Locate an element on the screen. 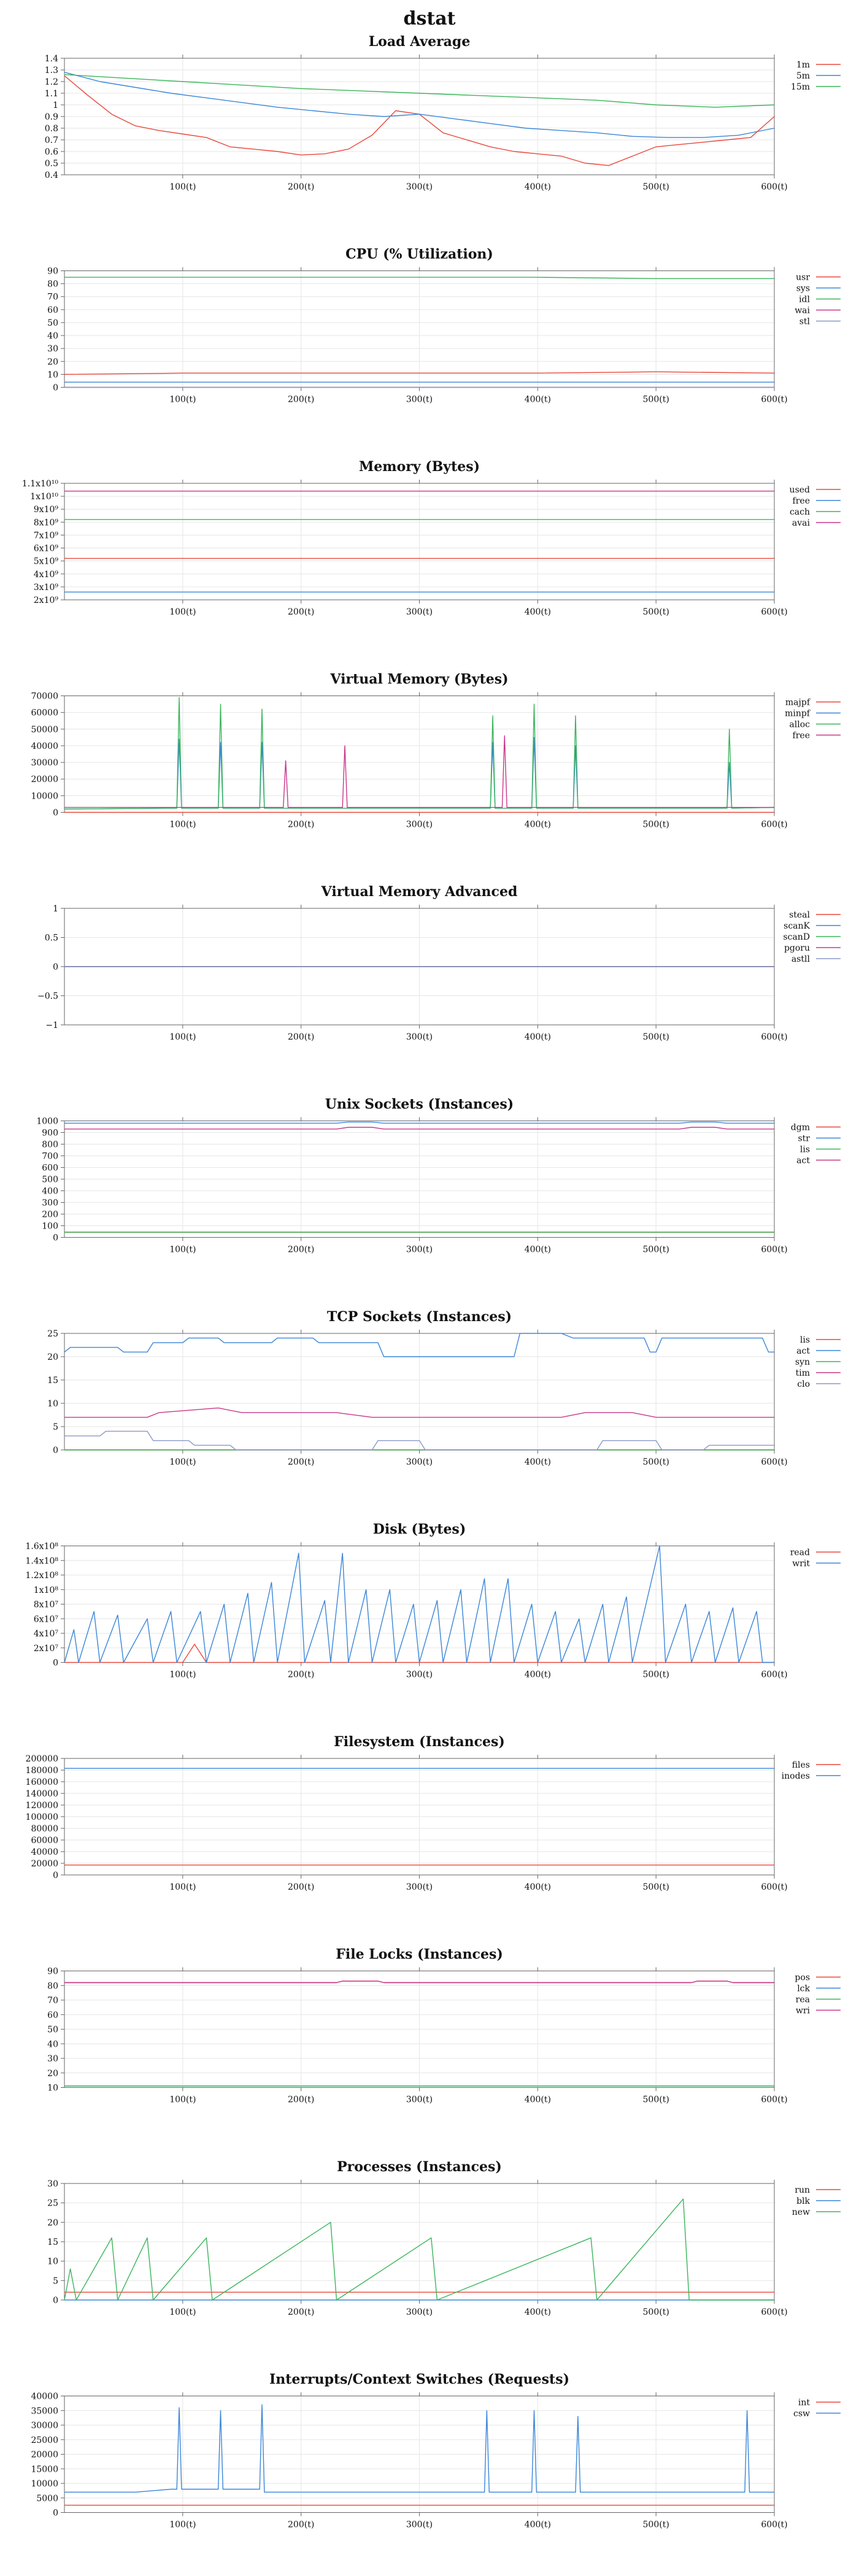 The width and height of the screenshot is (859, 2576). legend-label: clo is located at coordinates (803, 1384).